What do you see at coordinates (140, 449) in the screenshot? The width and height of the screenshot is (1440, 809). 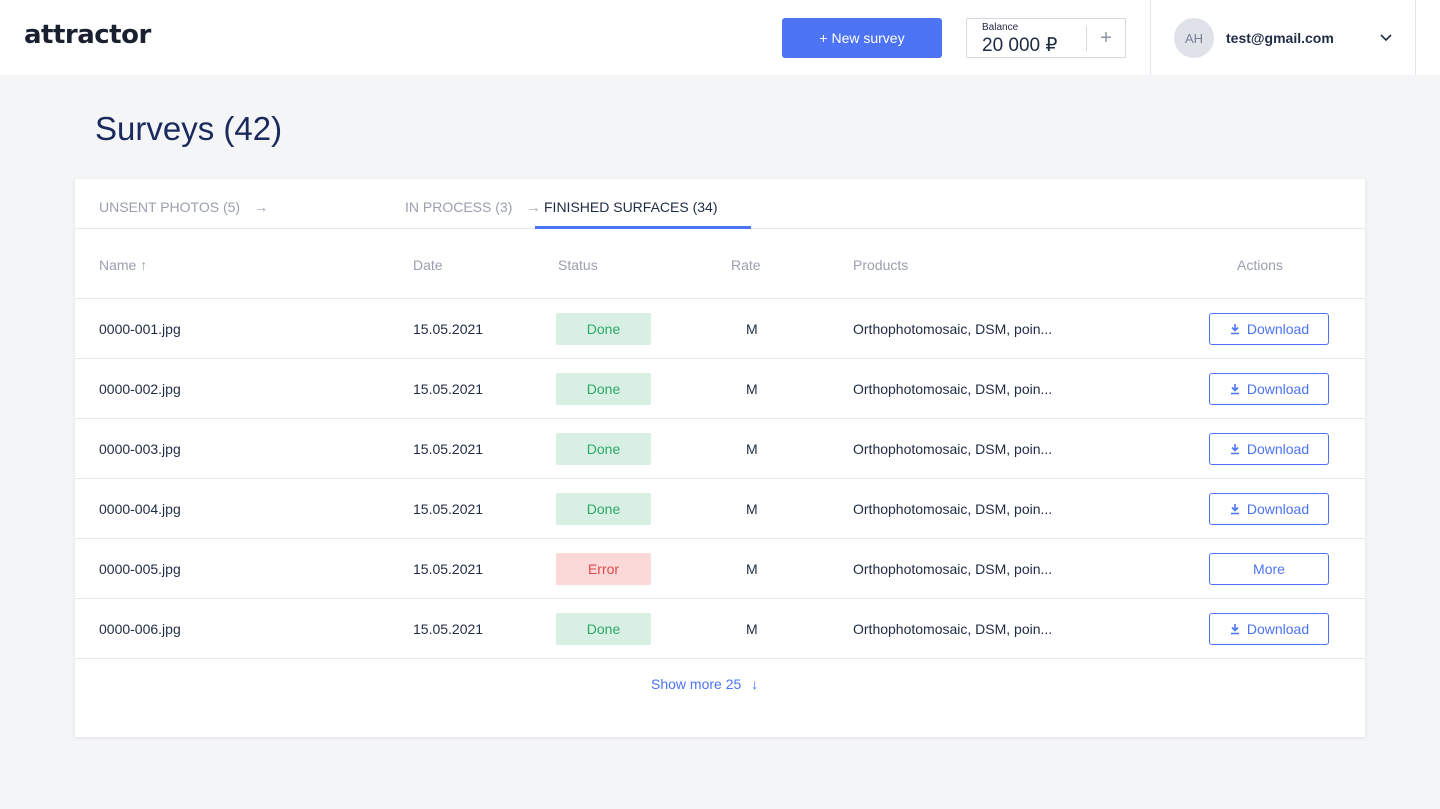 I see `row-name: 0000-003.jpg` at bounding box center [140, 449].